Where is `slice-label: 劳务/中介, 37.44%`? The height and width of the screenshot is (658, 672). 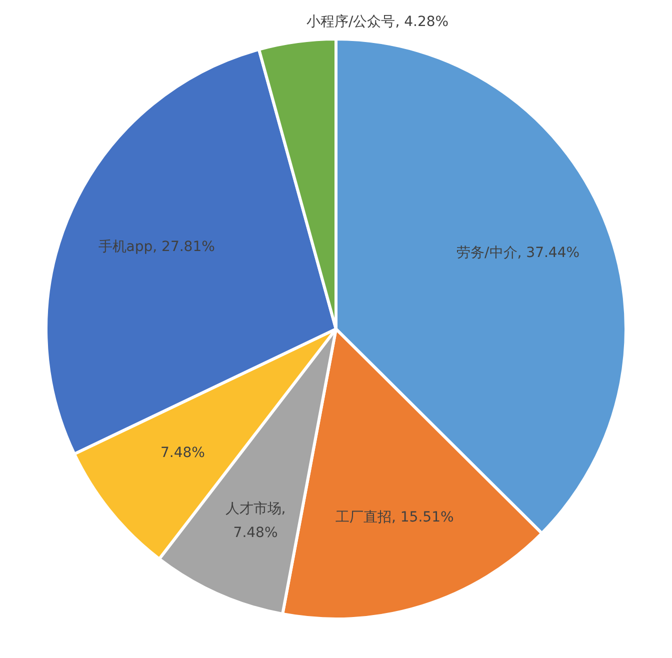 slice-label: 劳务/中介, 37.44% is located at coordinates (518, 253).